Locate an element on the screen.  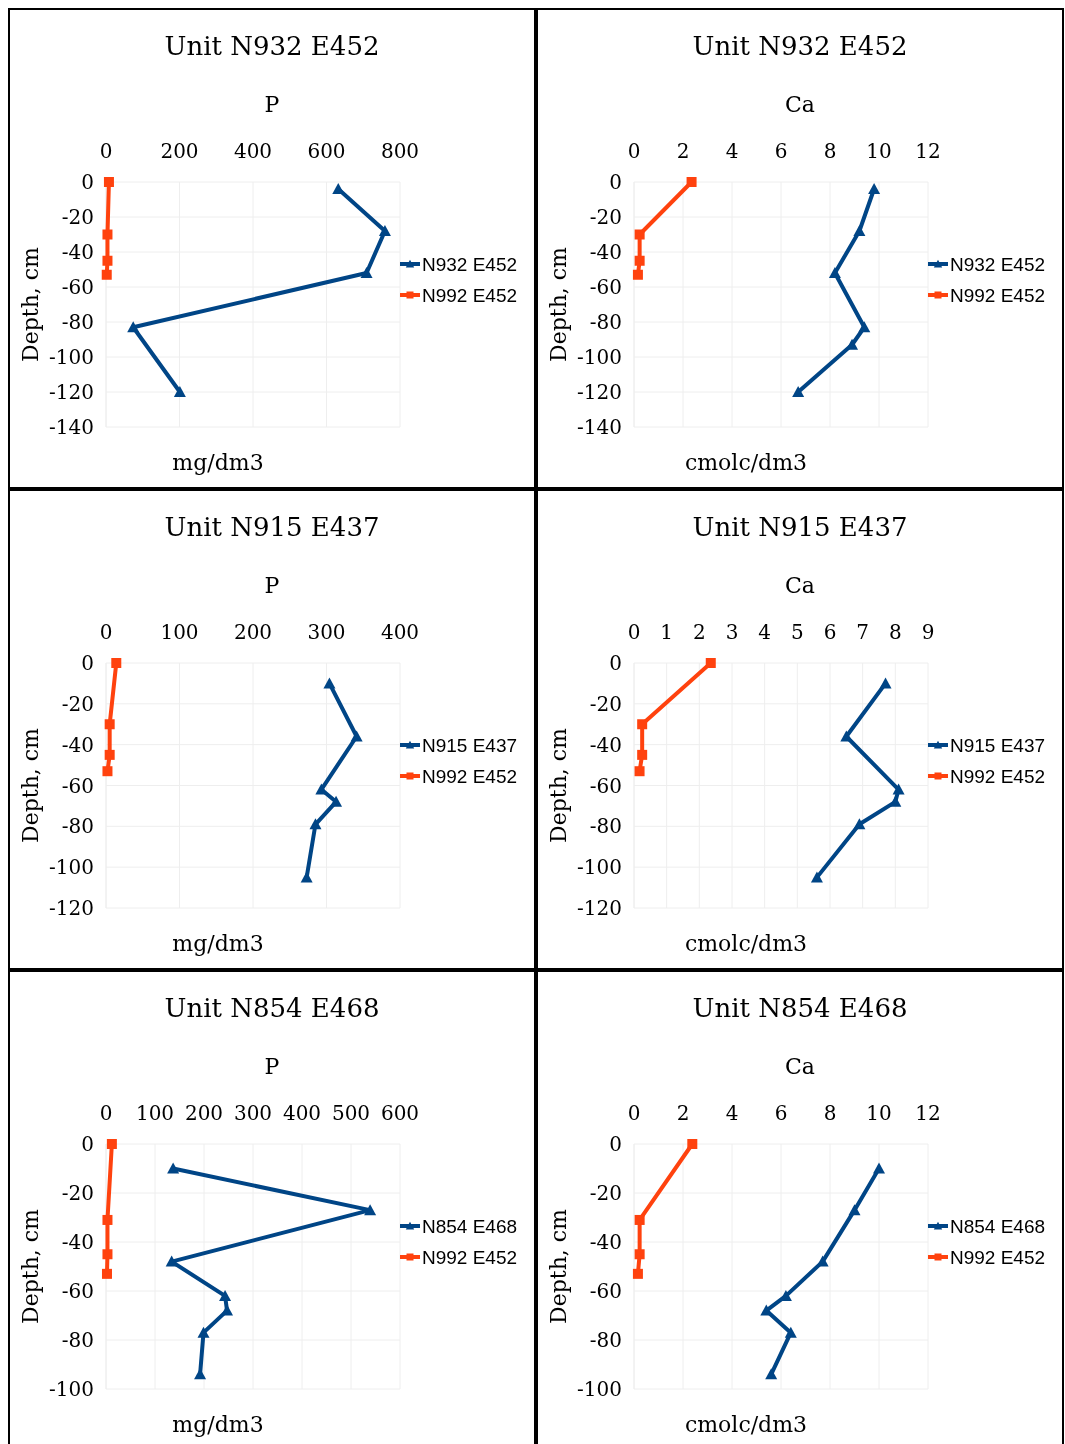
legend-label: N854 E468 is located at coordinates (998, 1226).